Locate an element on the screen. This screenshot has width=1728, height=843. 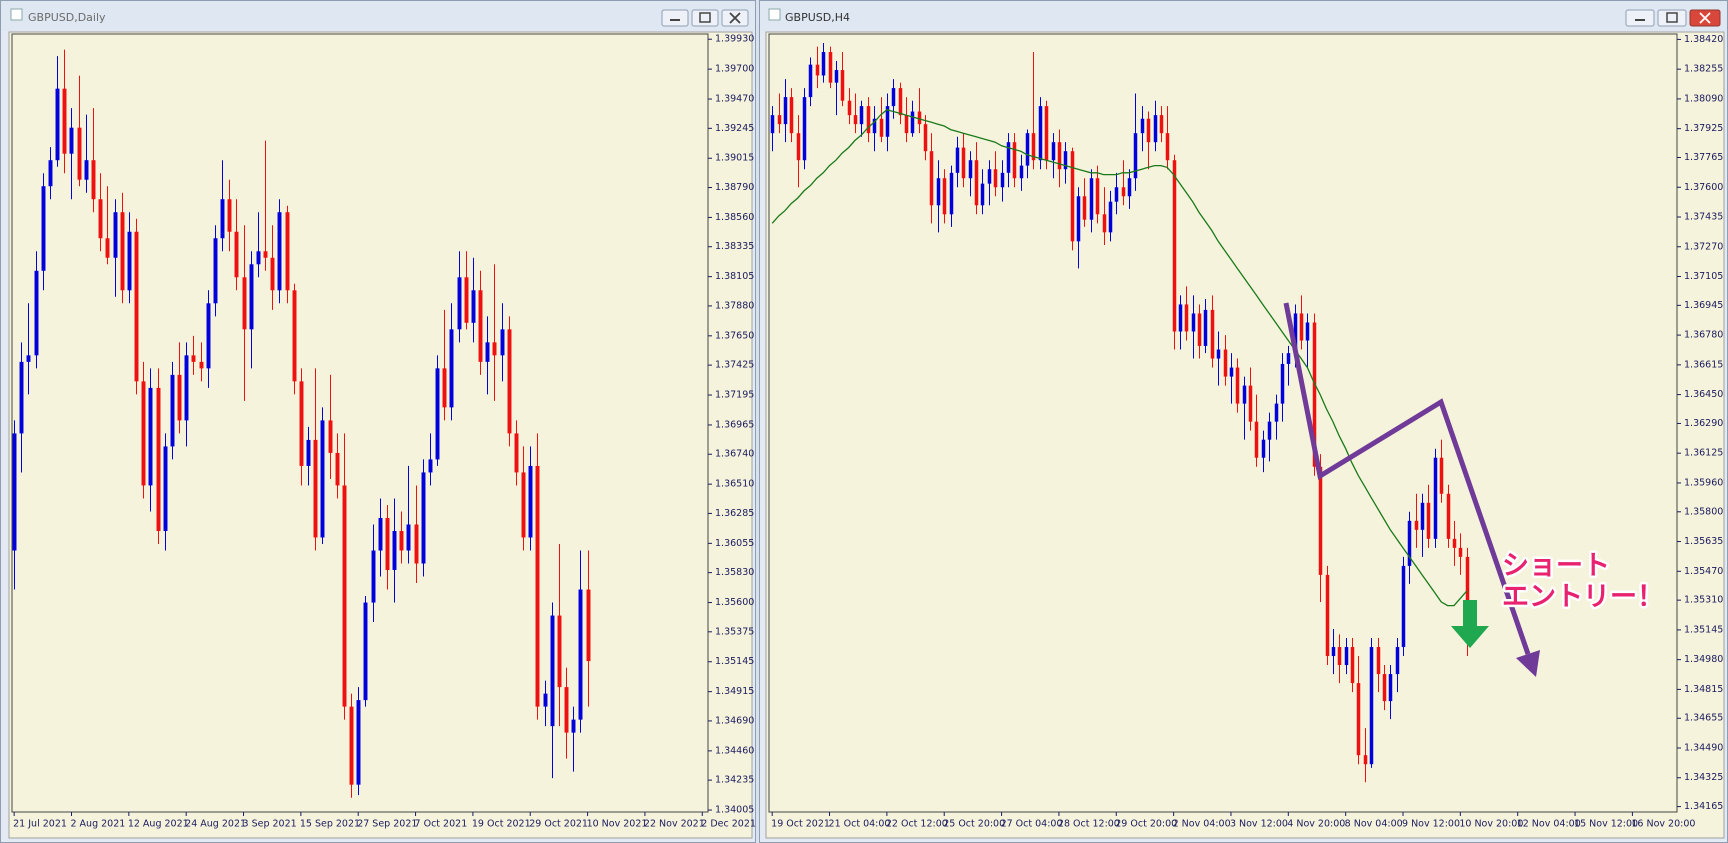
x-tick-label: 4 Nov 20:00 is located at coordinates (1316, 824).